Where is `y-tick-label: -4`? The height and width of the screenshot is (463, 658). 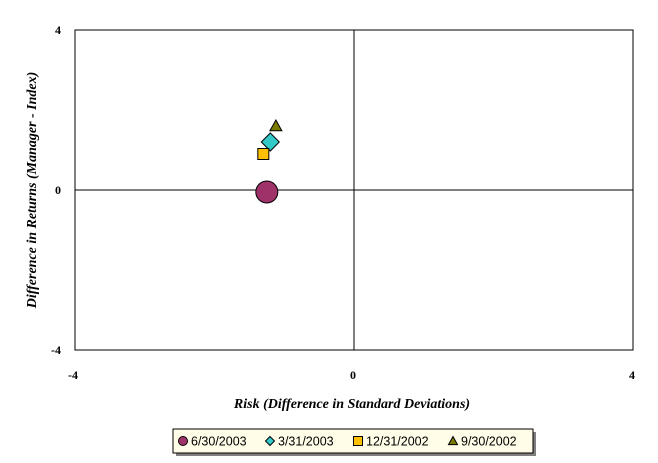
y-tick-label: -4 is located at coordinates (56, 350).